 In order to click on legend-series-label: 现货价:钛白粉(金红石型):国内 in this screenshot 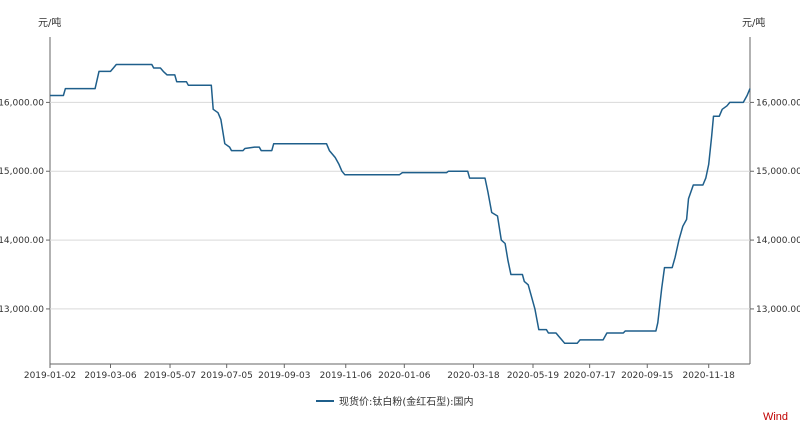, I will do `click(406, 402)`.